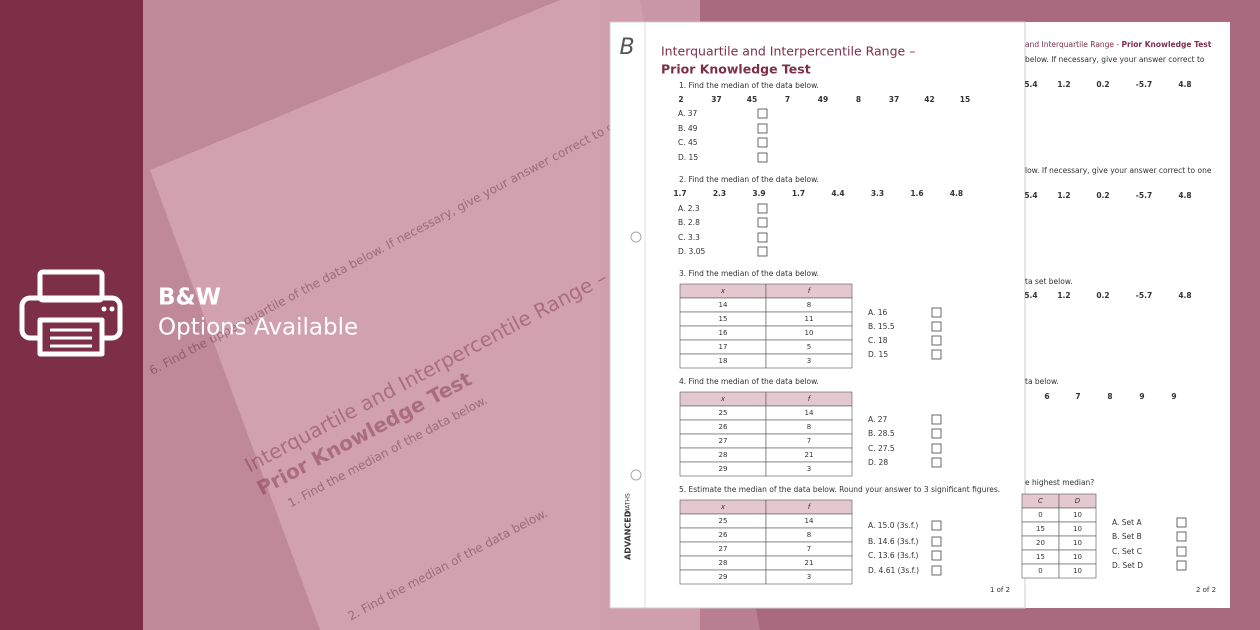 Image resolution: width=1260 pixels, height=630 pixels. What do you see at coordinates (877, 193) in the screenshot?
I see `data-value: 3.3` at bounding box center [877, 193].